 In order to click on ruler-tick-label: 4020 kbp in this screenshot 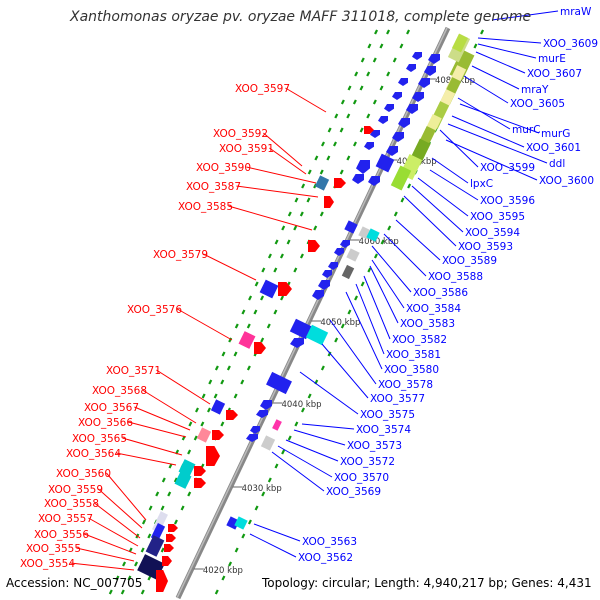, I will do `click(223, 571)`.